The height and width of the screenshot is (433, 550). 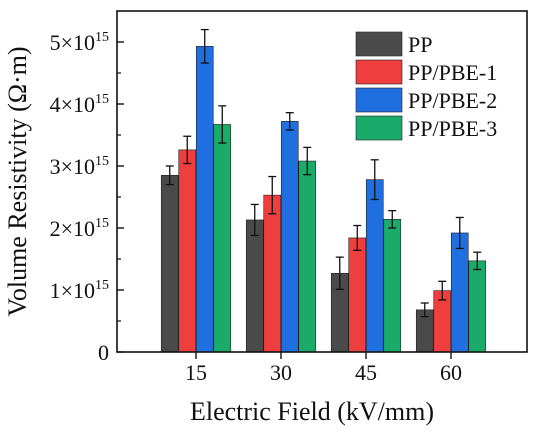 What do you see at coordinates (87, 197) in the screenshot?
I see `y-axis: 0 1×10¹⁵ 2×10¹⁵ 3×10¹⁵ 4×10¹⁵ 5×10¹⁵` at bounding box center [87, 197].